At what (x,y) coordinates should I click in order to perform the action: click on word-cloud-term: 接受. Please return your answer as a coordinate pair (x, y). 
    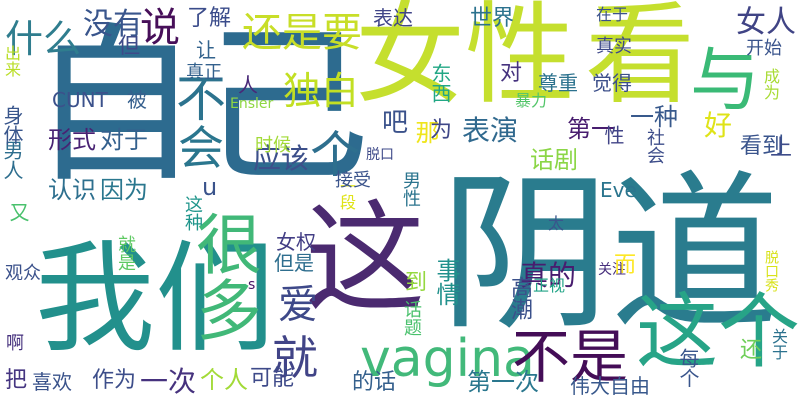
    Looking at the image, I should click on (353, 180).